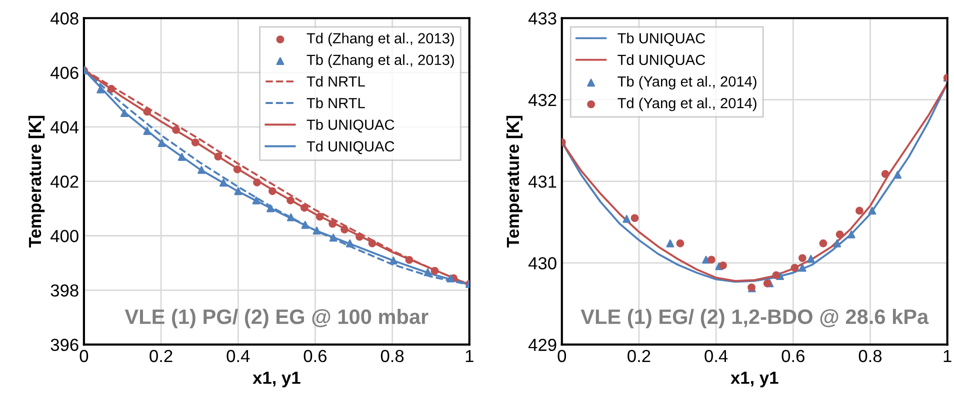  I want to click on legend-label: Tb (Zhang et al., 2013), so click(380, 61).